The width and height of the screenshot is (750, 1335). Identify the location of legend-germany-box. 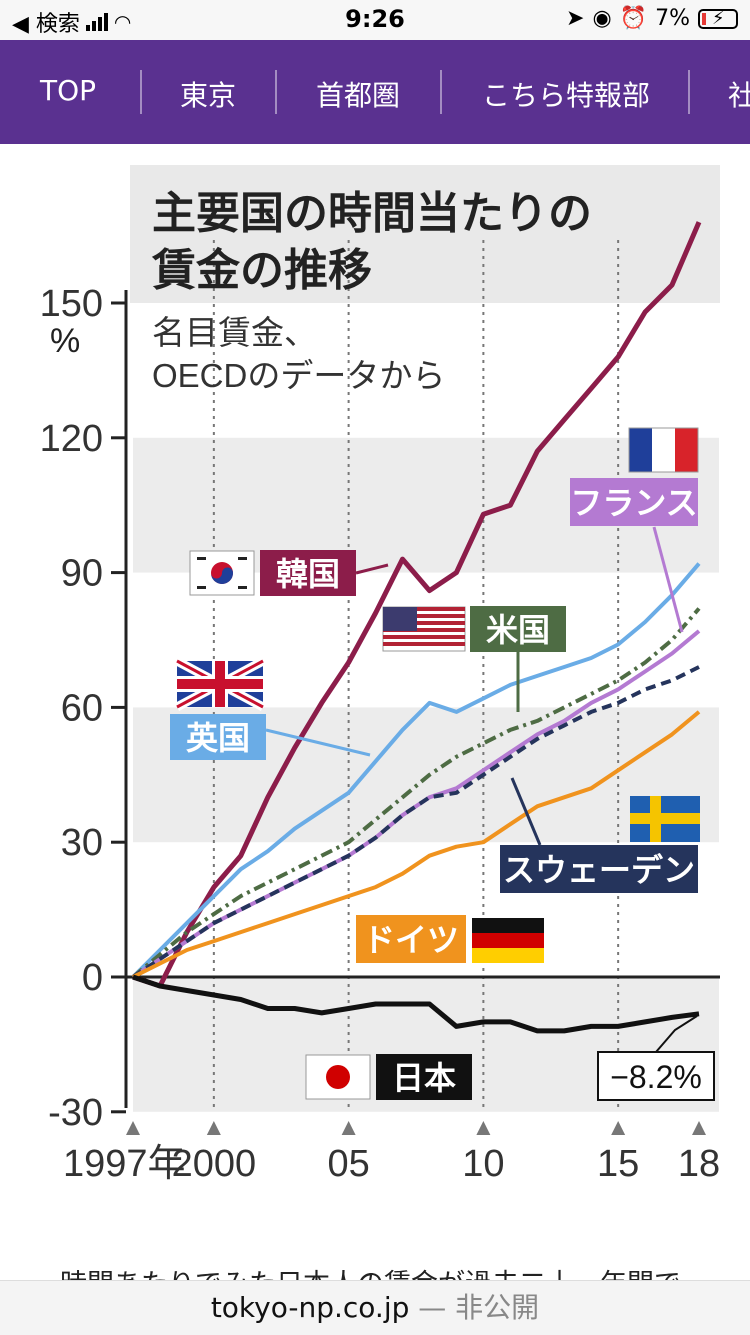
(411, 939).